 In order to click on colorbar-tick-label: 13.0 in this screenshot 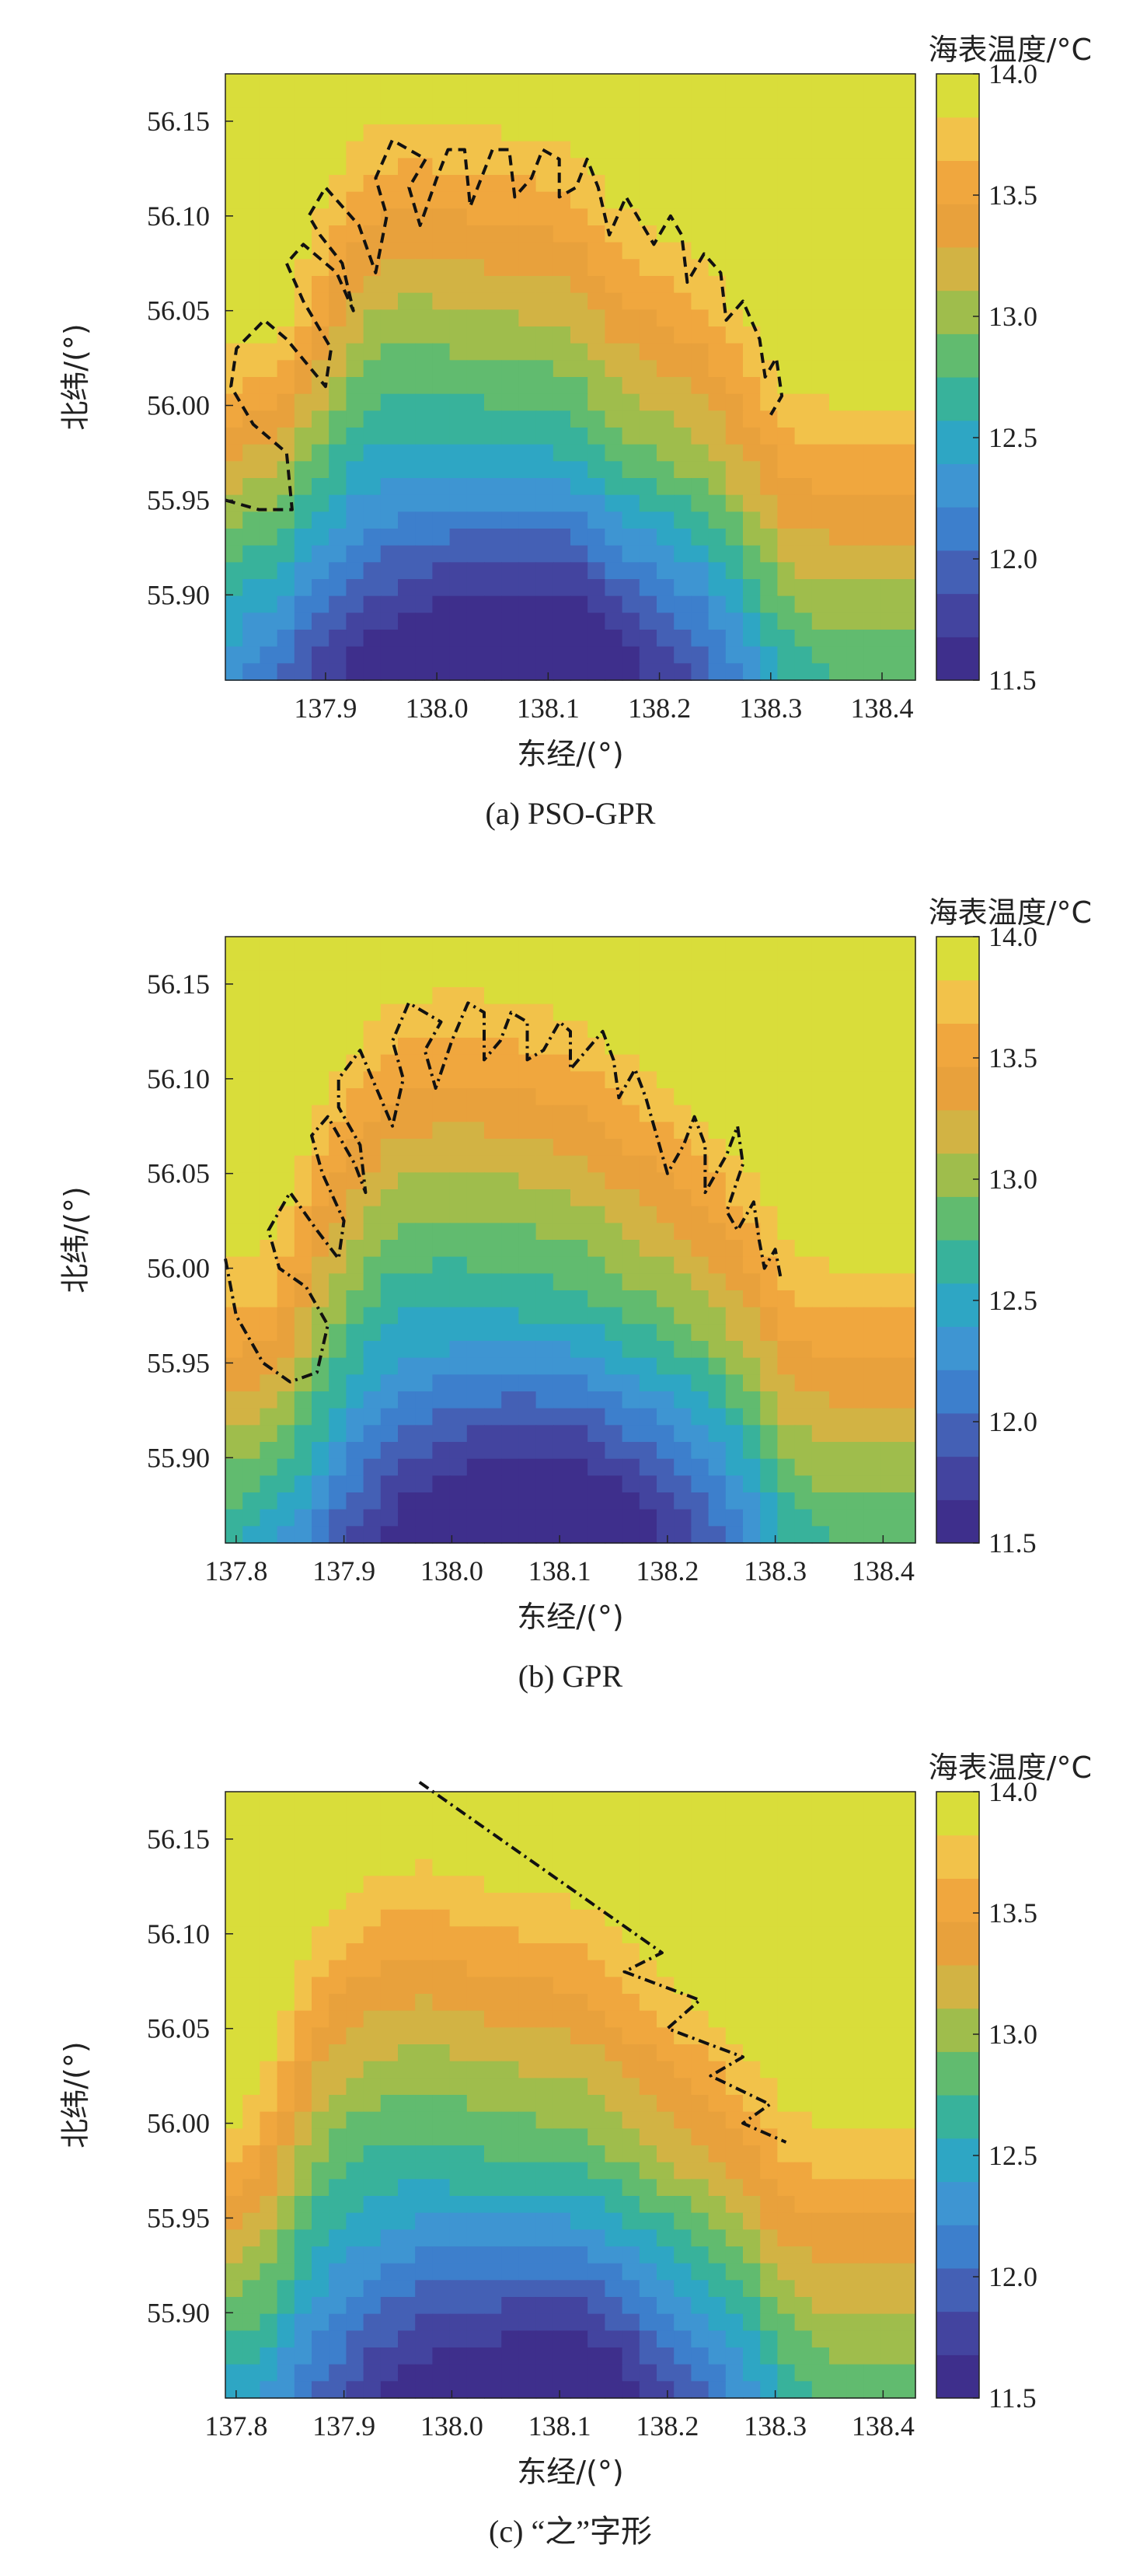, I will do `click(1012, 316)`.